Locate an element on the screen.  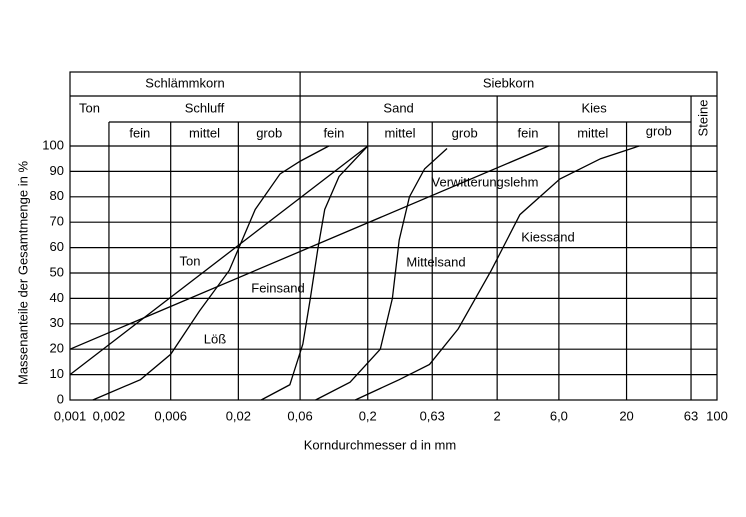
header-cell: Steine is located at coordinates (702, 118).